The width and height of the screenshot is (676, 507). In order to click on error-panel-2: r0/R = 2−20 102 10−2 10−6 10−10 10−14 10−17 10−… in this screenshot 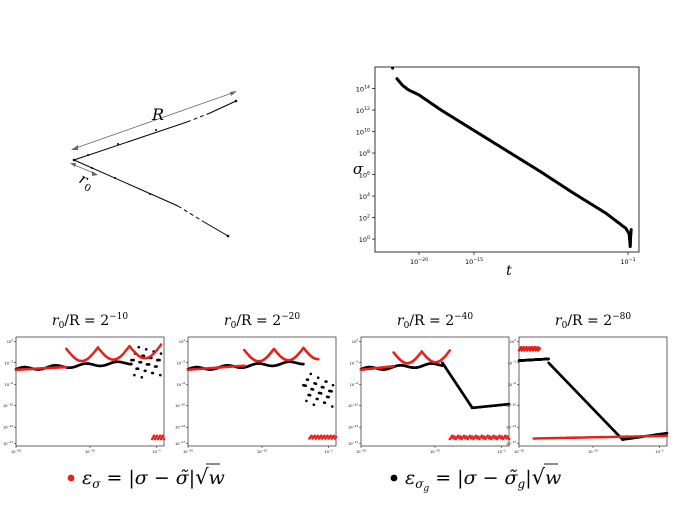, I will do `click(256, 383)`.